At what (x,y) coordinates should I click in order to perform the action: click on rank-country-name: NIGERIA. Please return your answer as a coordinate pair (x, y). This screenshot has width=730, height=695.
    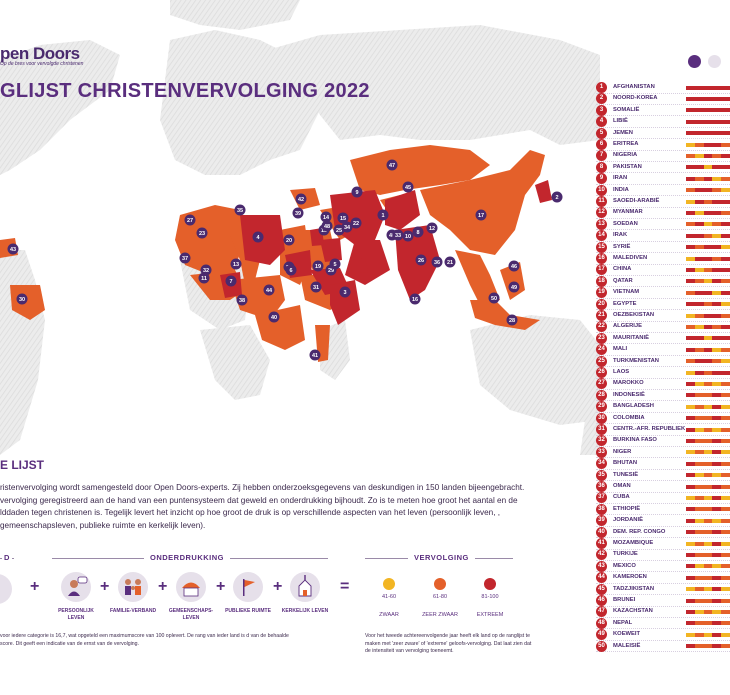
    Looking at the image, I should click on (625, 155).